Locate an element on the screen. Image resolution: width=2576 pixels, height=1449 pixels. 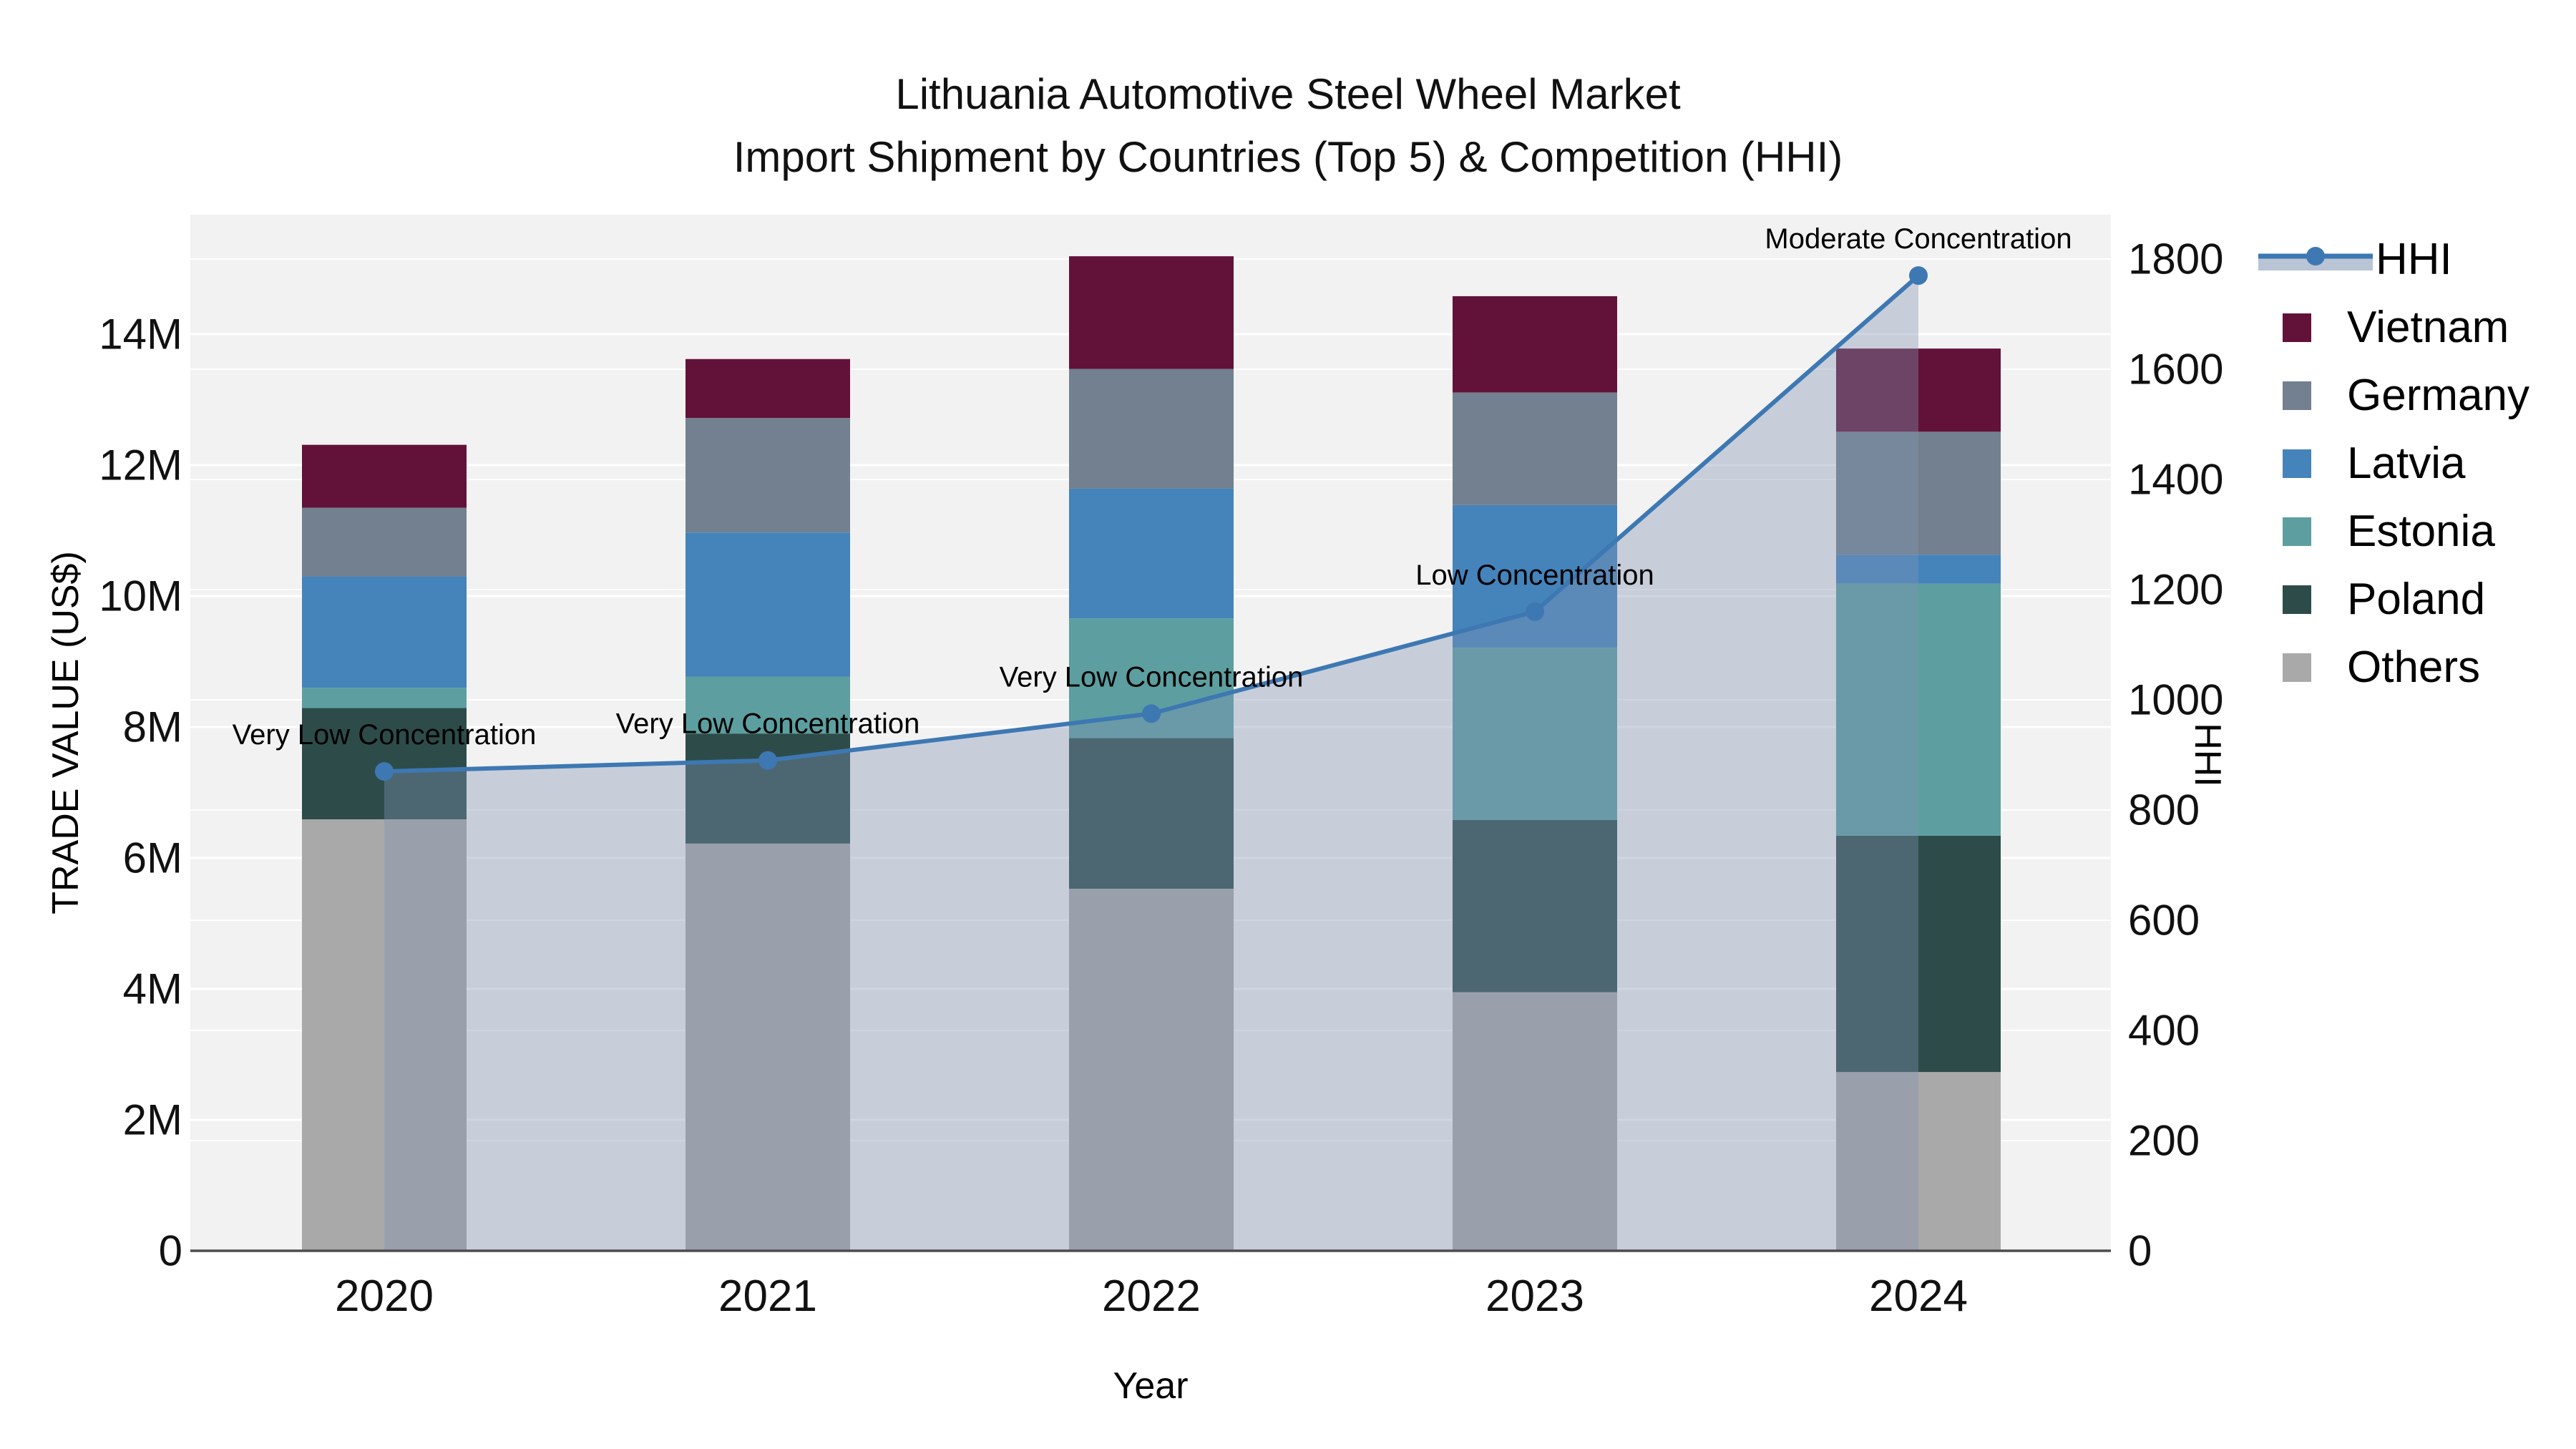
legend-label-poland: Poland is located at coordinates (2416, 599).